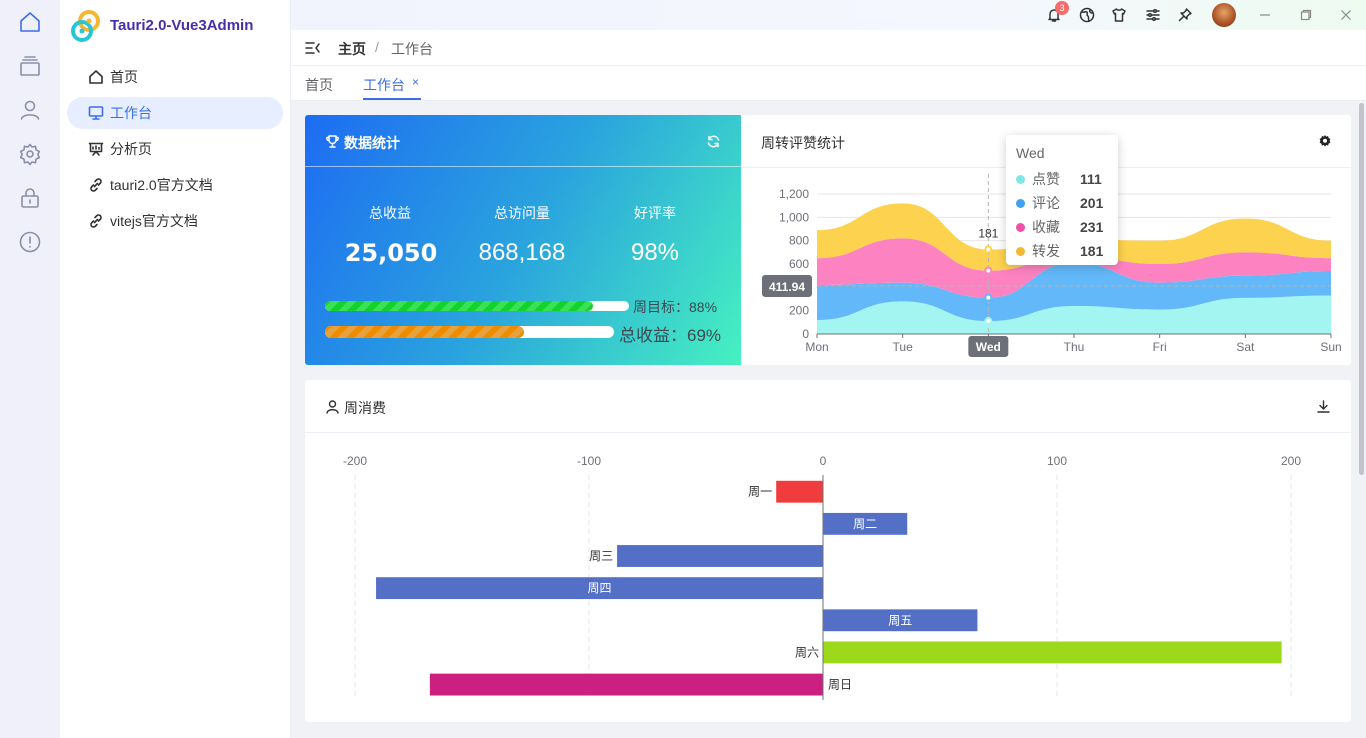 This screenshot has width=1366, height=738. I want to click on minimize-icon, so click(1265, 15).